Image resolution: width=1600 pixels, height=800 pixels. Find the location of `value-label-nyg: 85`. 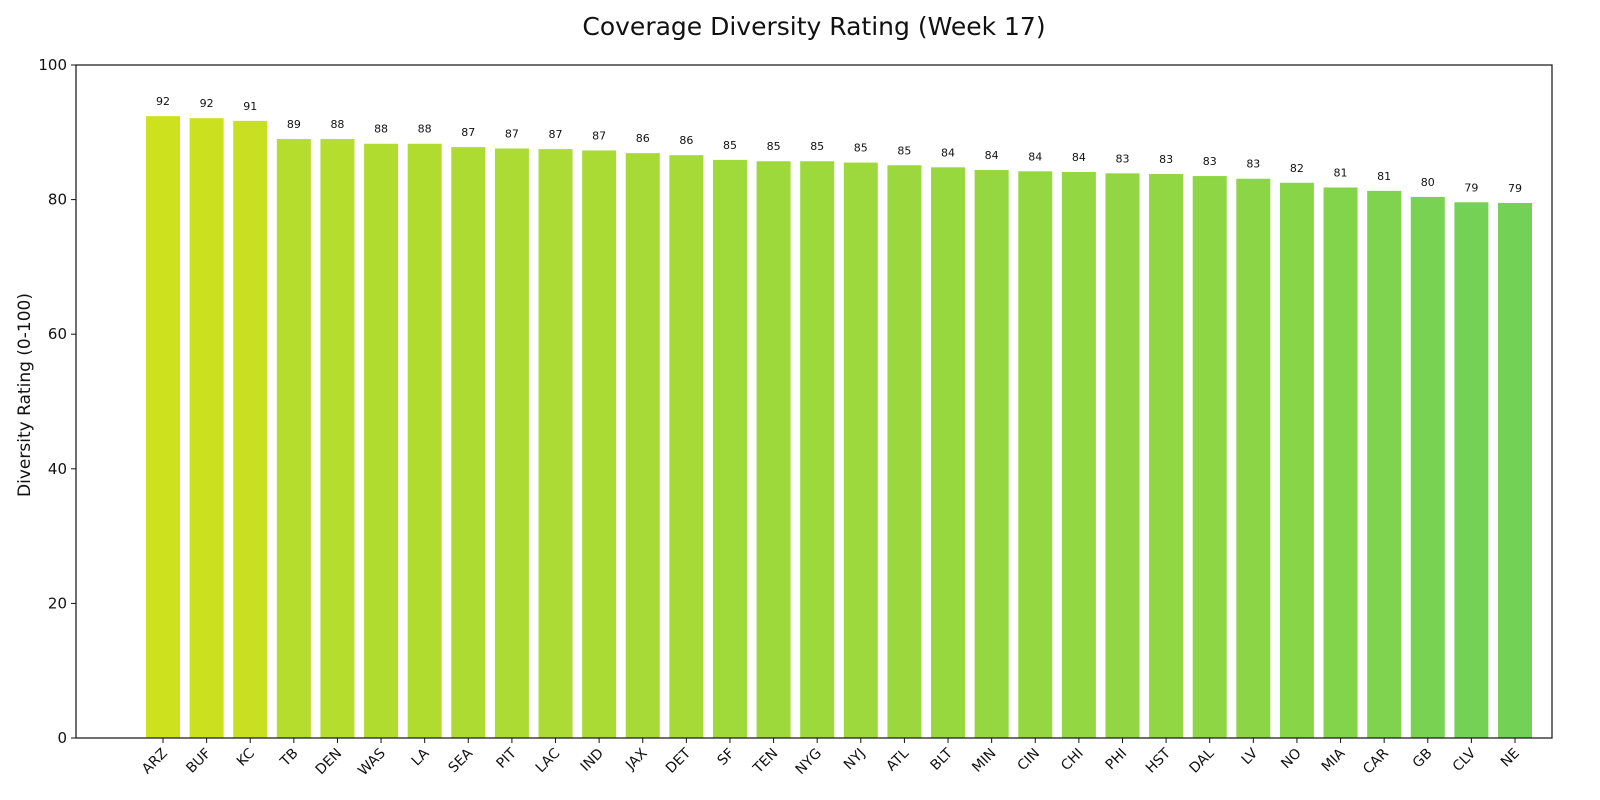

value-label-nyg: 85 is located at coordinates (817, 146).